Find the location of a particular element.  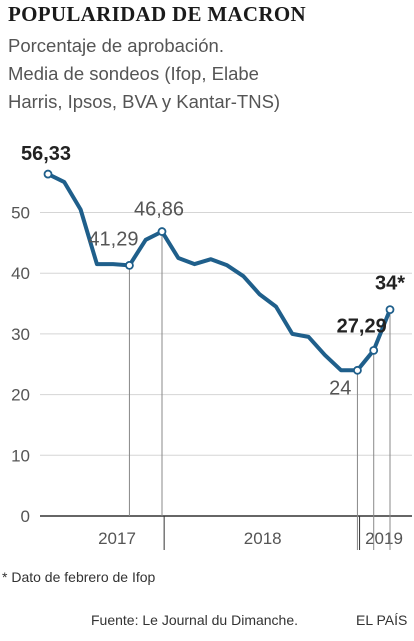

brand-label: EL PAÍS is located at coordinates (382, 620).